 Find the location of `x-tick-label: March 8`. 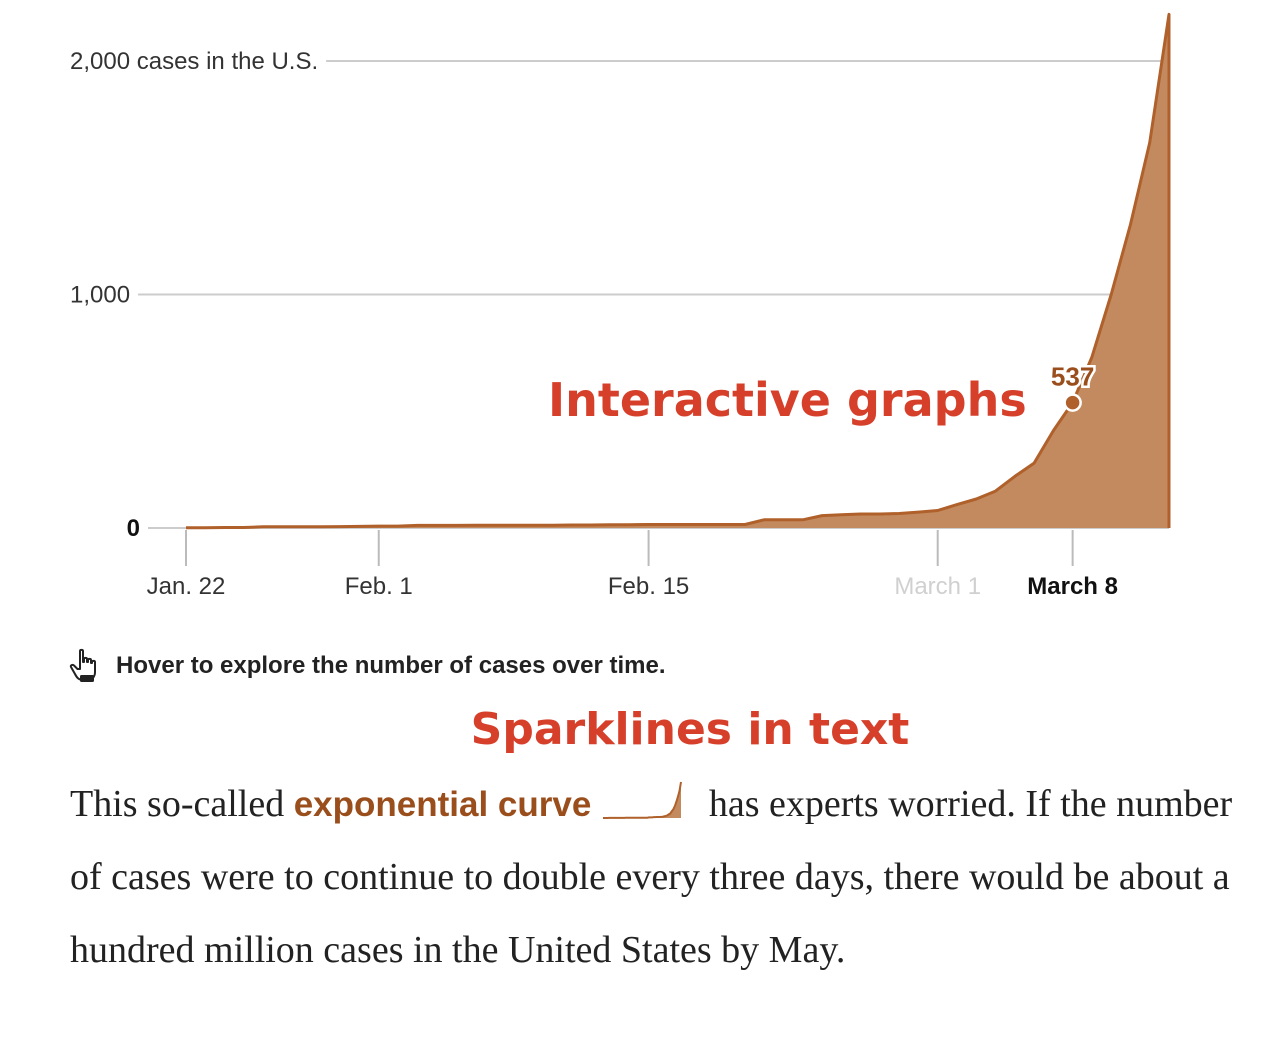

x-tick-label: March 8 is located at coordinates (1072, 586).